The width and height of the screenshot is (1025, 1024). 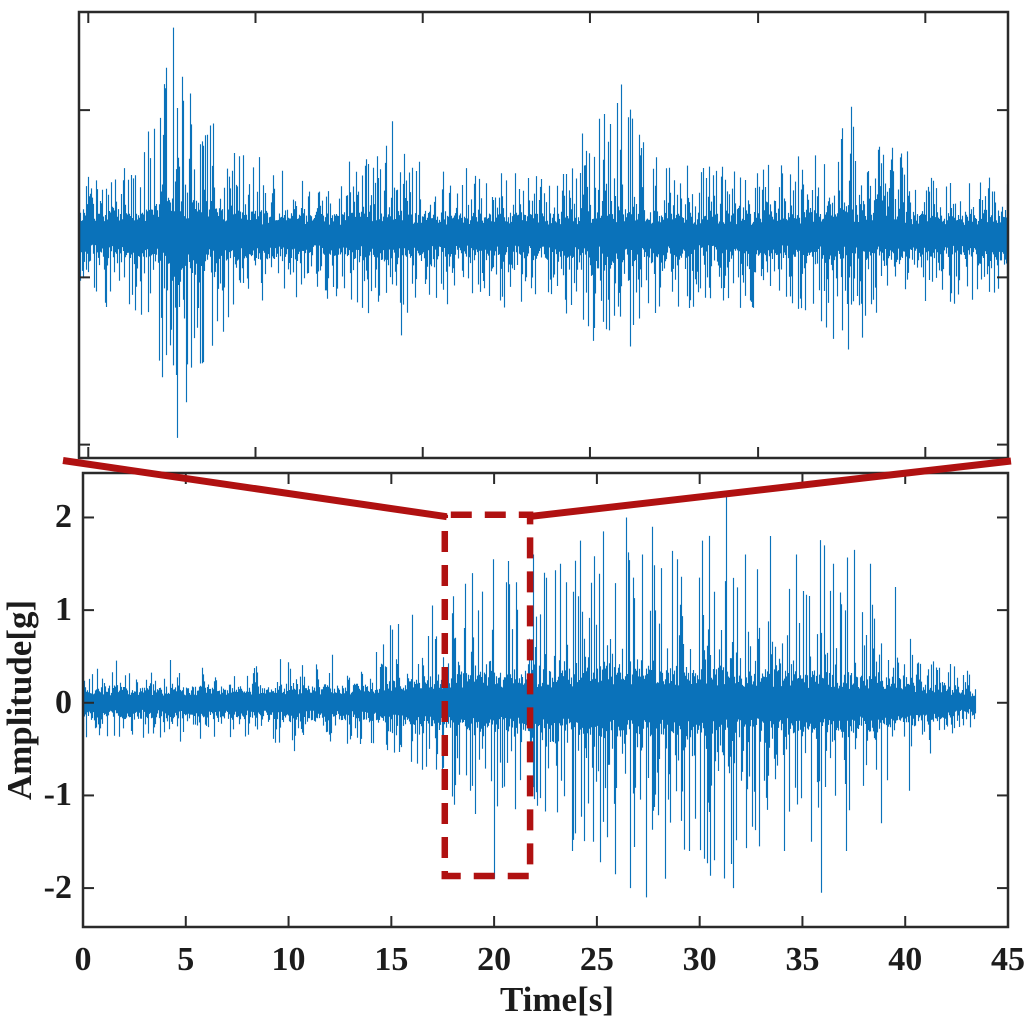 I want to click on y-tick-label: -2, so click(x=57, y=888).